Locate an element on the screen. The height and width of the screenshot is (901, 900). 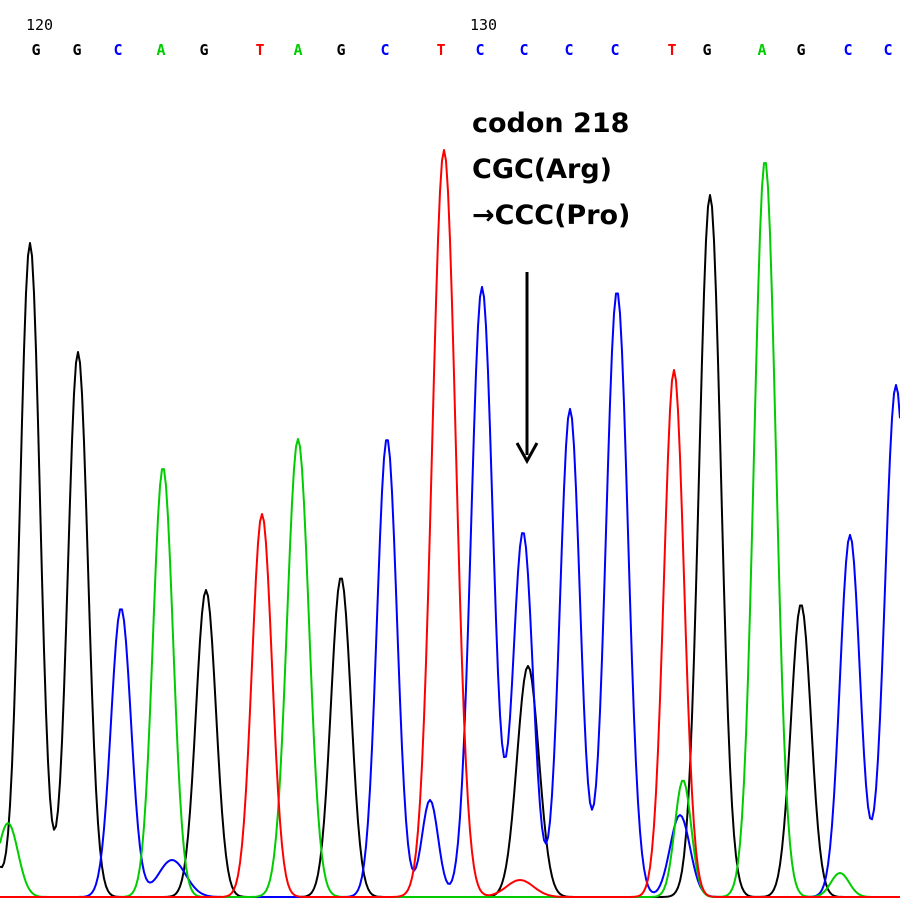
annotation-line-3: →CCC(Pro) is located at coordinates (551, 215).